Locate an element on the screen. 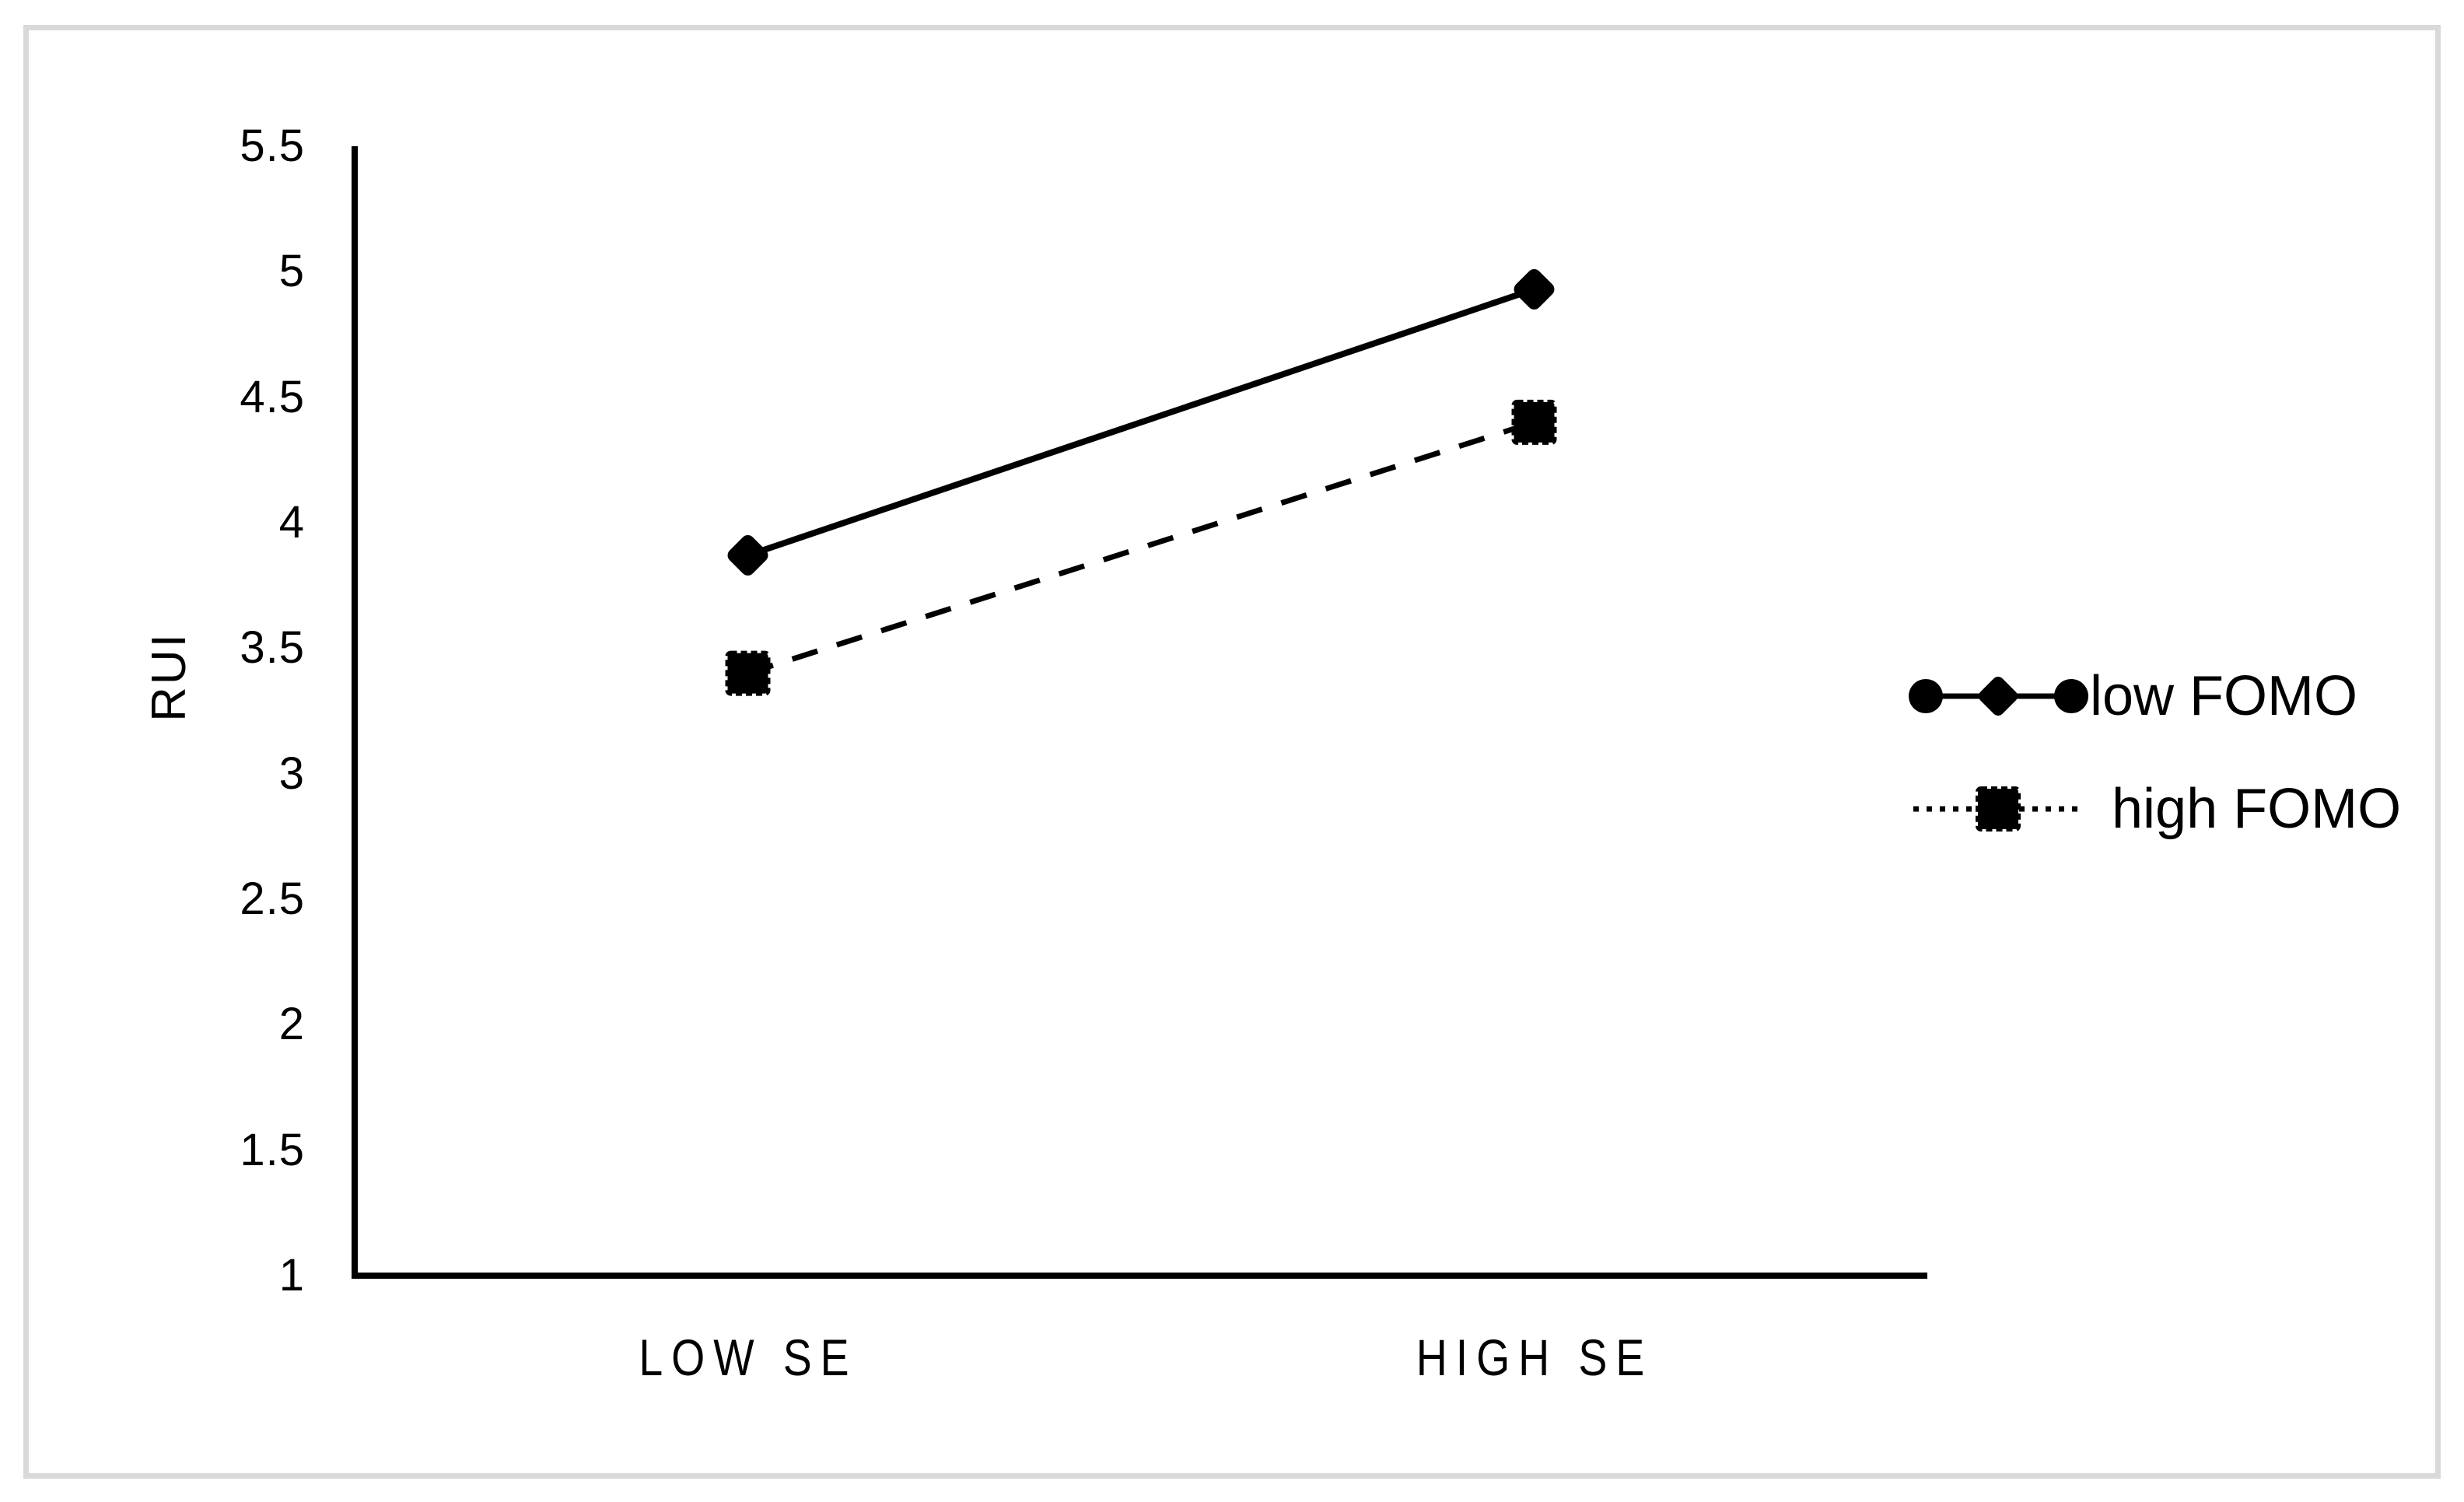  y-tick-label: 5.5 is located at coordinates (273, 146).